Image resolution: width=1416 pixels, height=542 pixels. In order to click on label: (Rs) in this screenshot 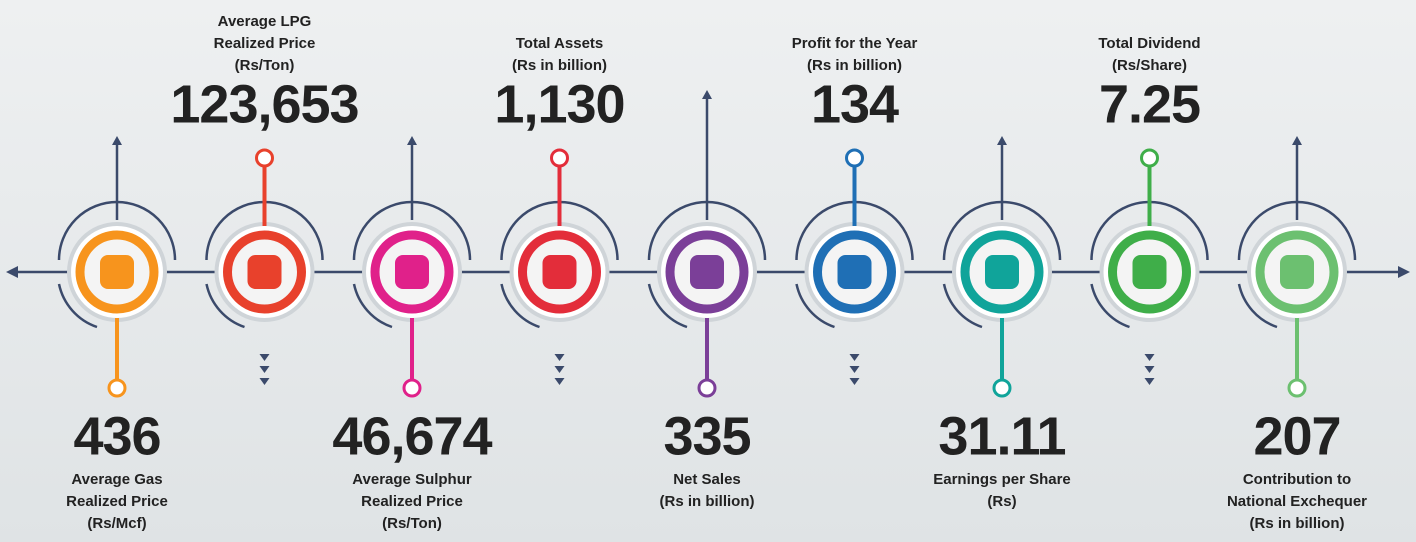, I will do `click(1001, 501)`.